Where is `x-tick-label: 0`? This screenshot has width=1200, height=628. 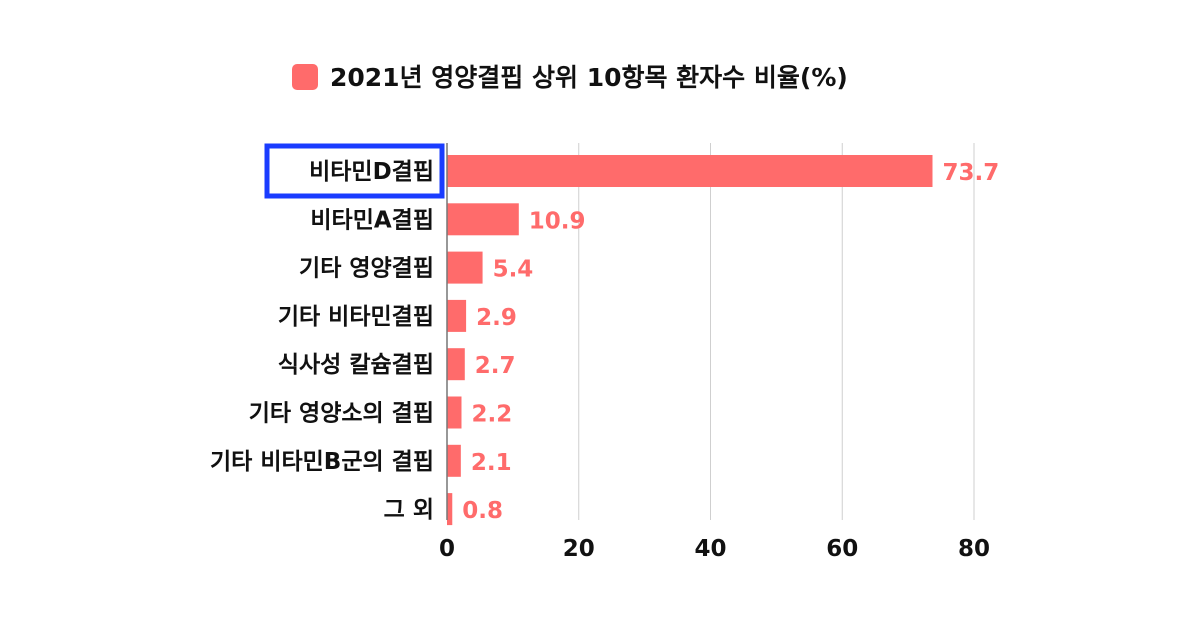 x-tick-label: 0 is located at coordinates (447, 549).